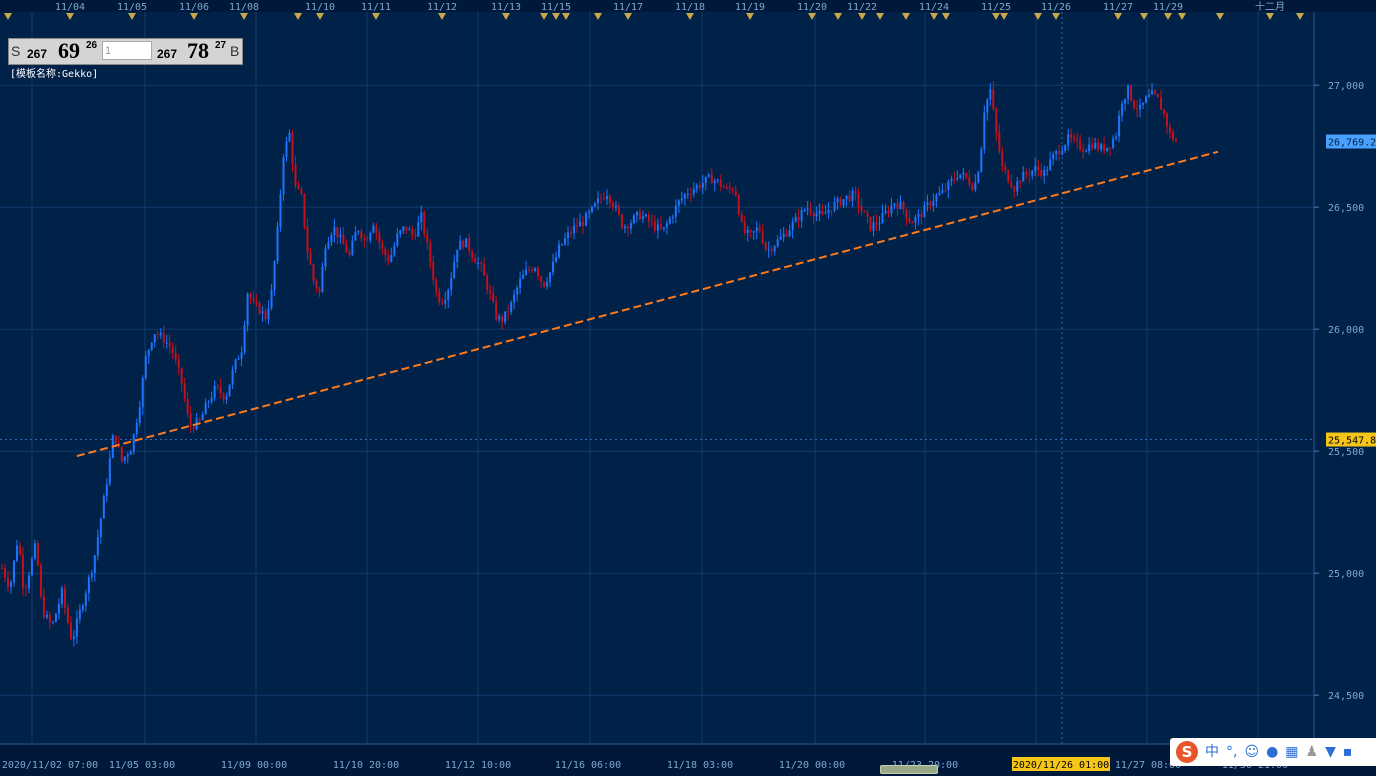 The width and height of the screenshot is (1376, 776). I want to click on keyboard-icon: ▦, so click(1292, 752).